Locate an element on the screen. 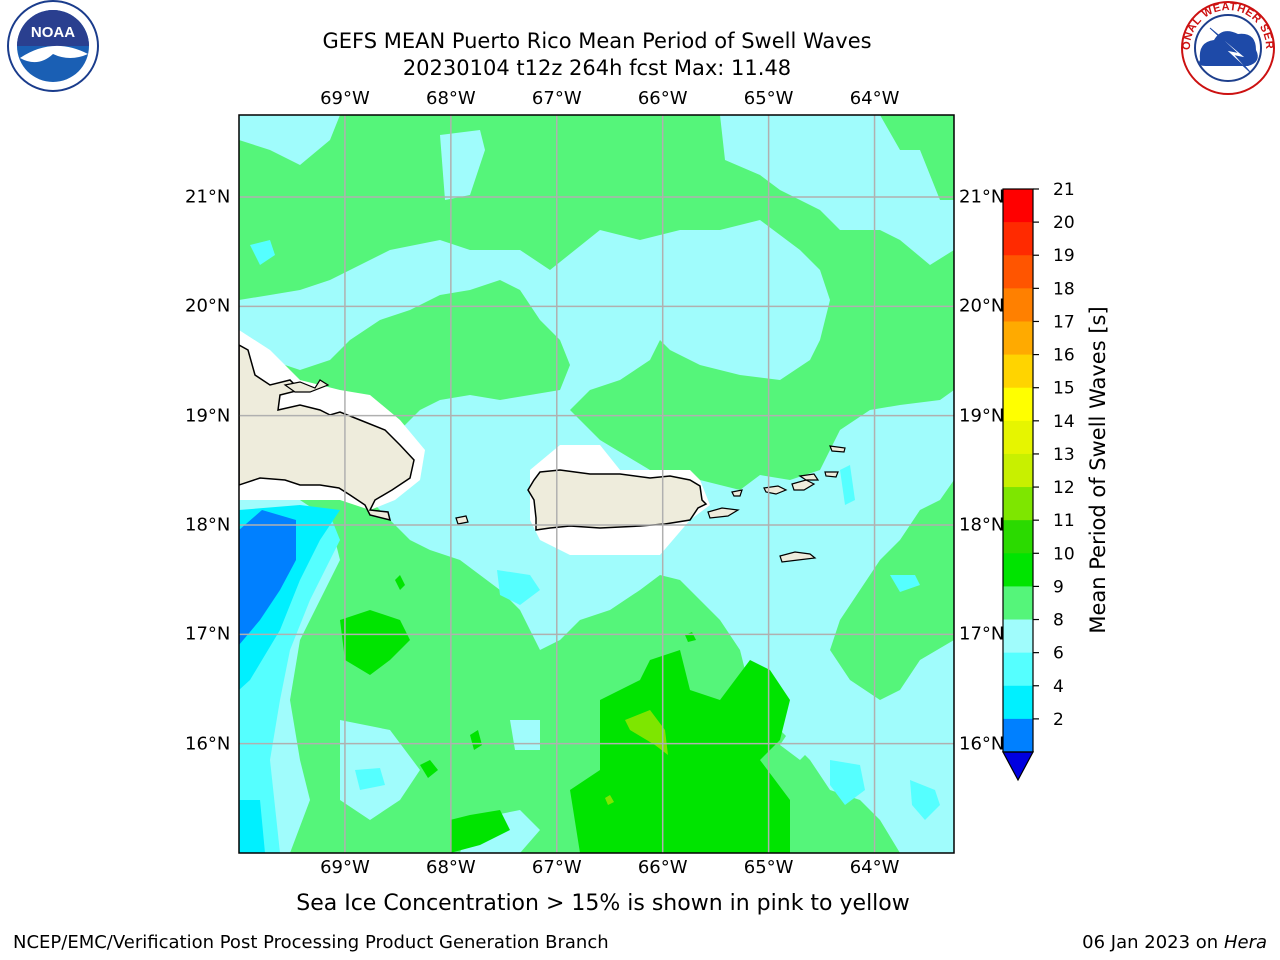 The height and width of the screenshot is (960, 1280). lat-label-left: 21°N is located at coordinates (208, 197).